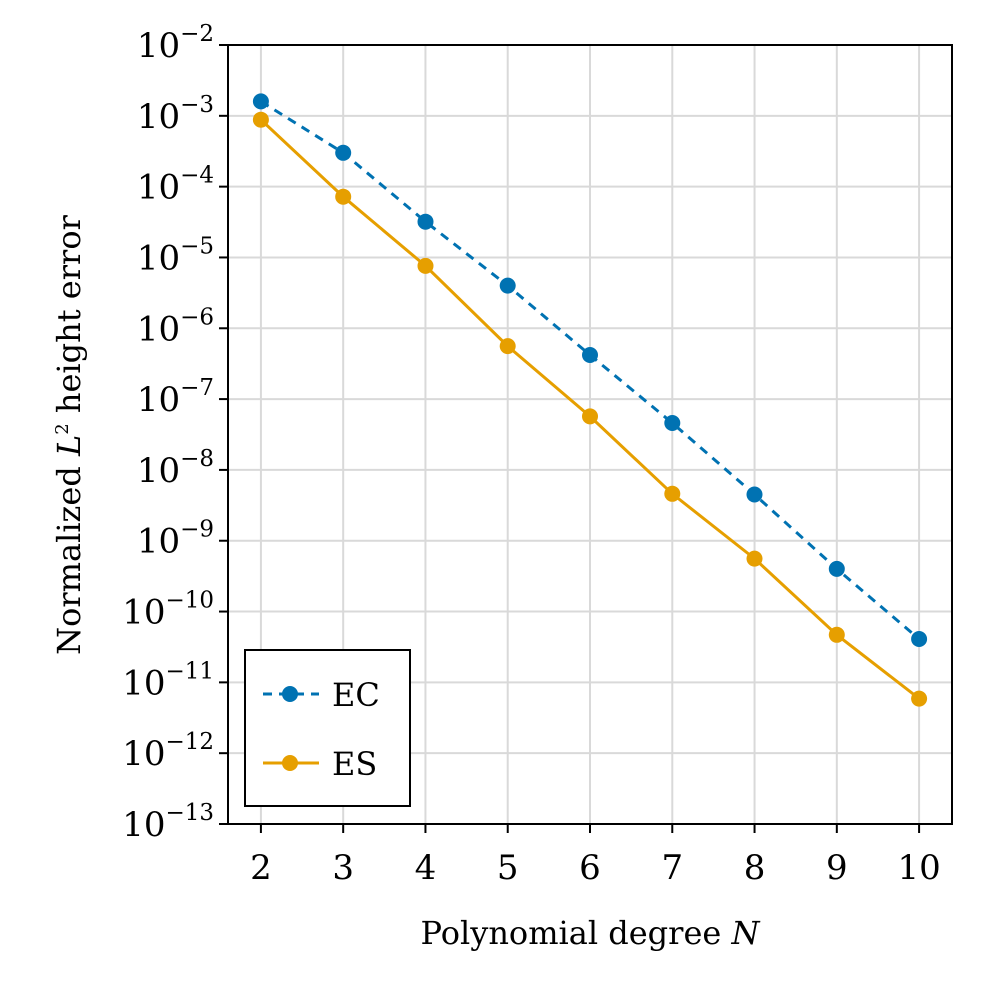 This screenshot has width=997, height=997. I want to click on legend-item-es: ES, so click(320, 764).